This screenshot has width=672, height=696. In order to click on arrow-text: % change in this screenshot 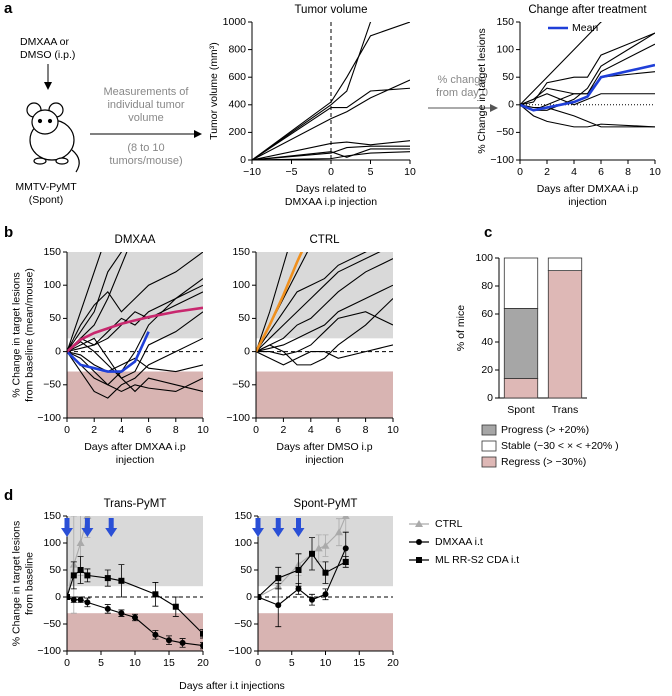, I will do `click(462, 80)`.